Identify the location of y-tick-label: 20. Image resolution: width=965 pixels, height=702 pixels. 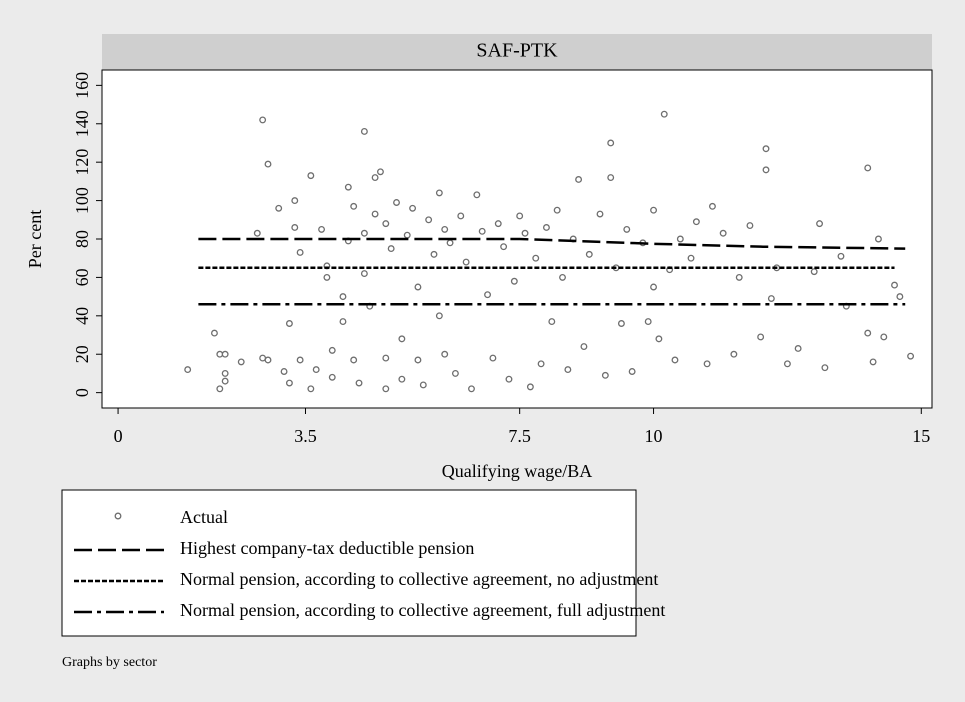
(82, 354).